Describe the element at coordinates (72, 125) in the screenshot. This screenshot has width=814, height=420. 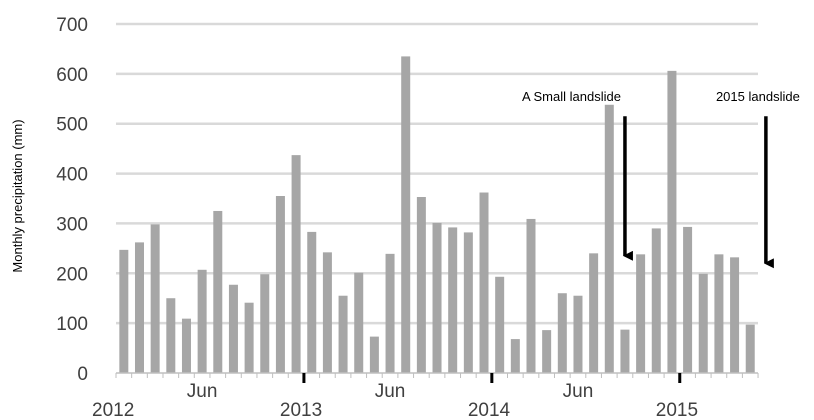
I see `y-tick-label: 500` at that location.